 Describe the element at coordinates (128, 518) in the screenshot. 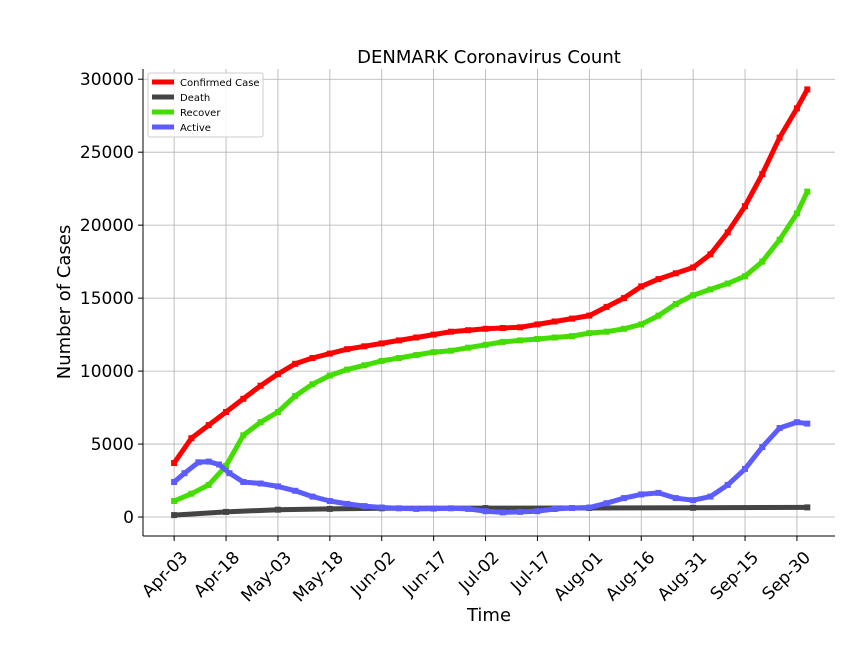

I see `y-tick-label: 0` at that location.